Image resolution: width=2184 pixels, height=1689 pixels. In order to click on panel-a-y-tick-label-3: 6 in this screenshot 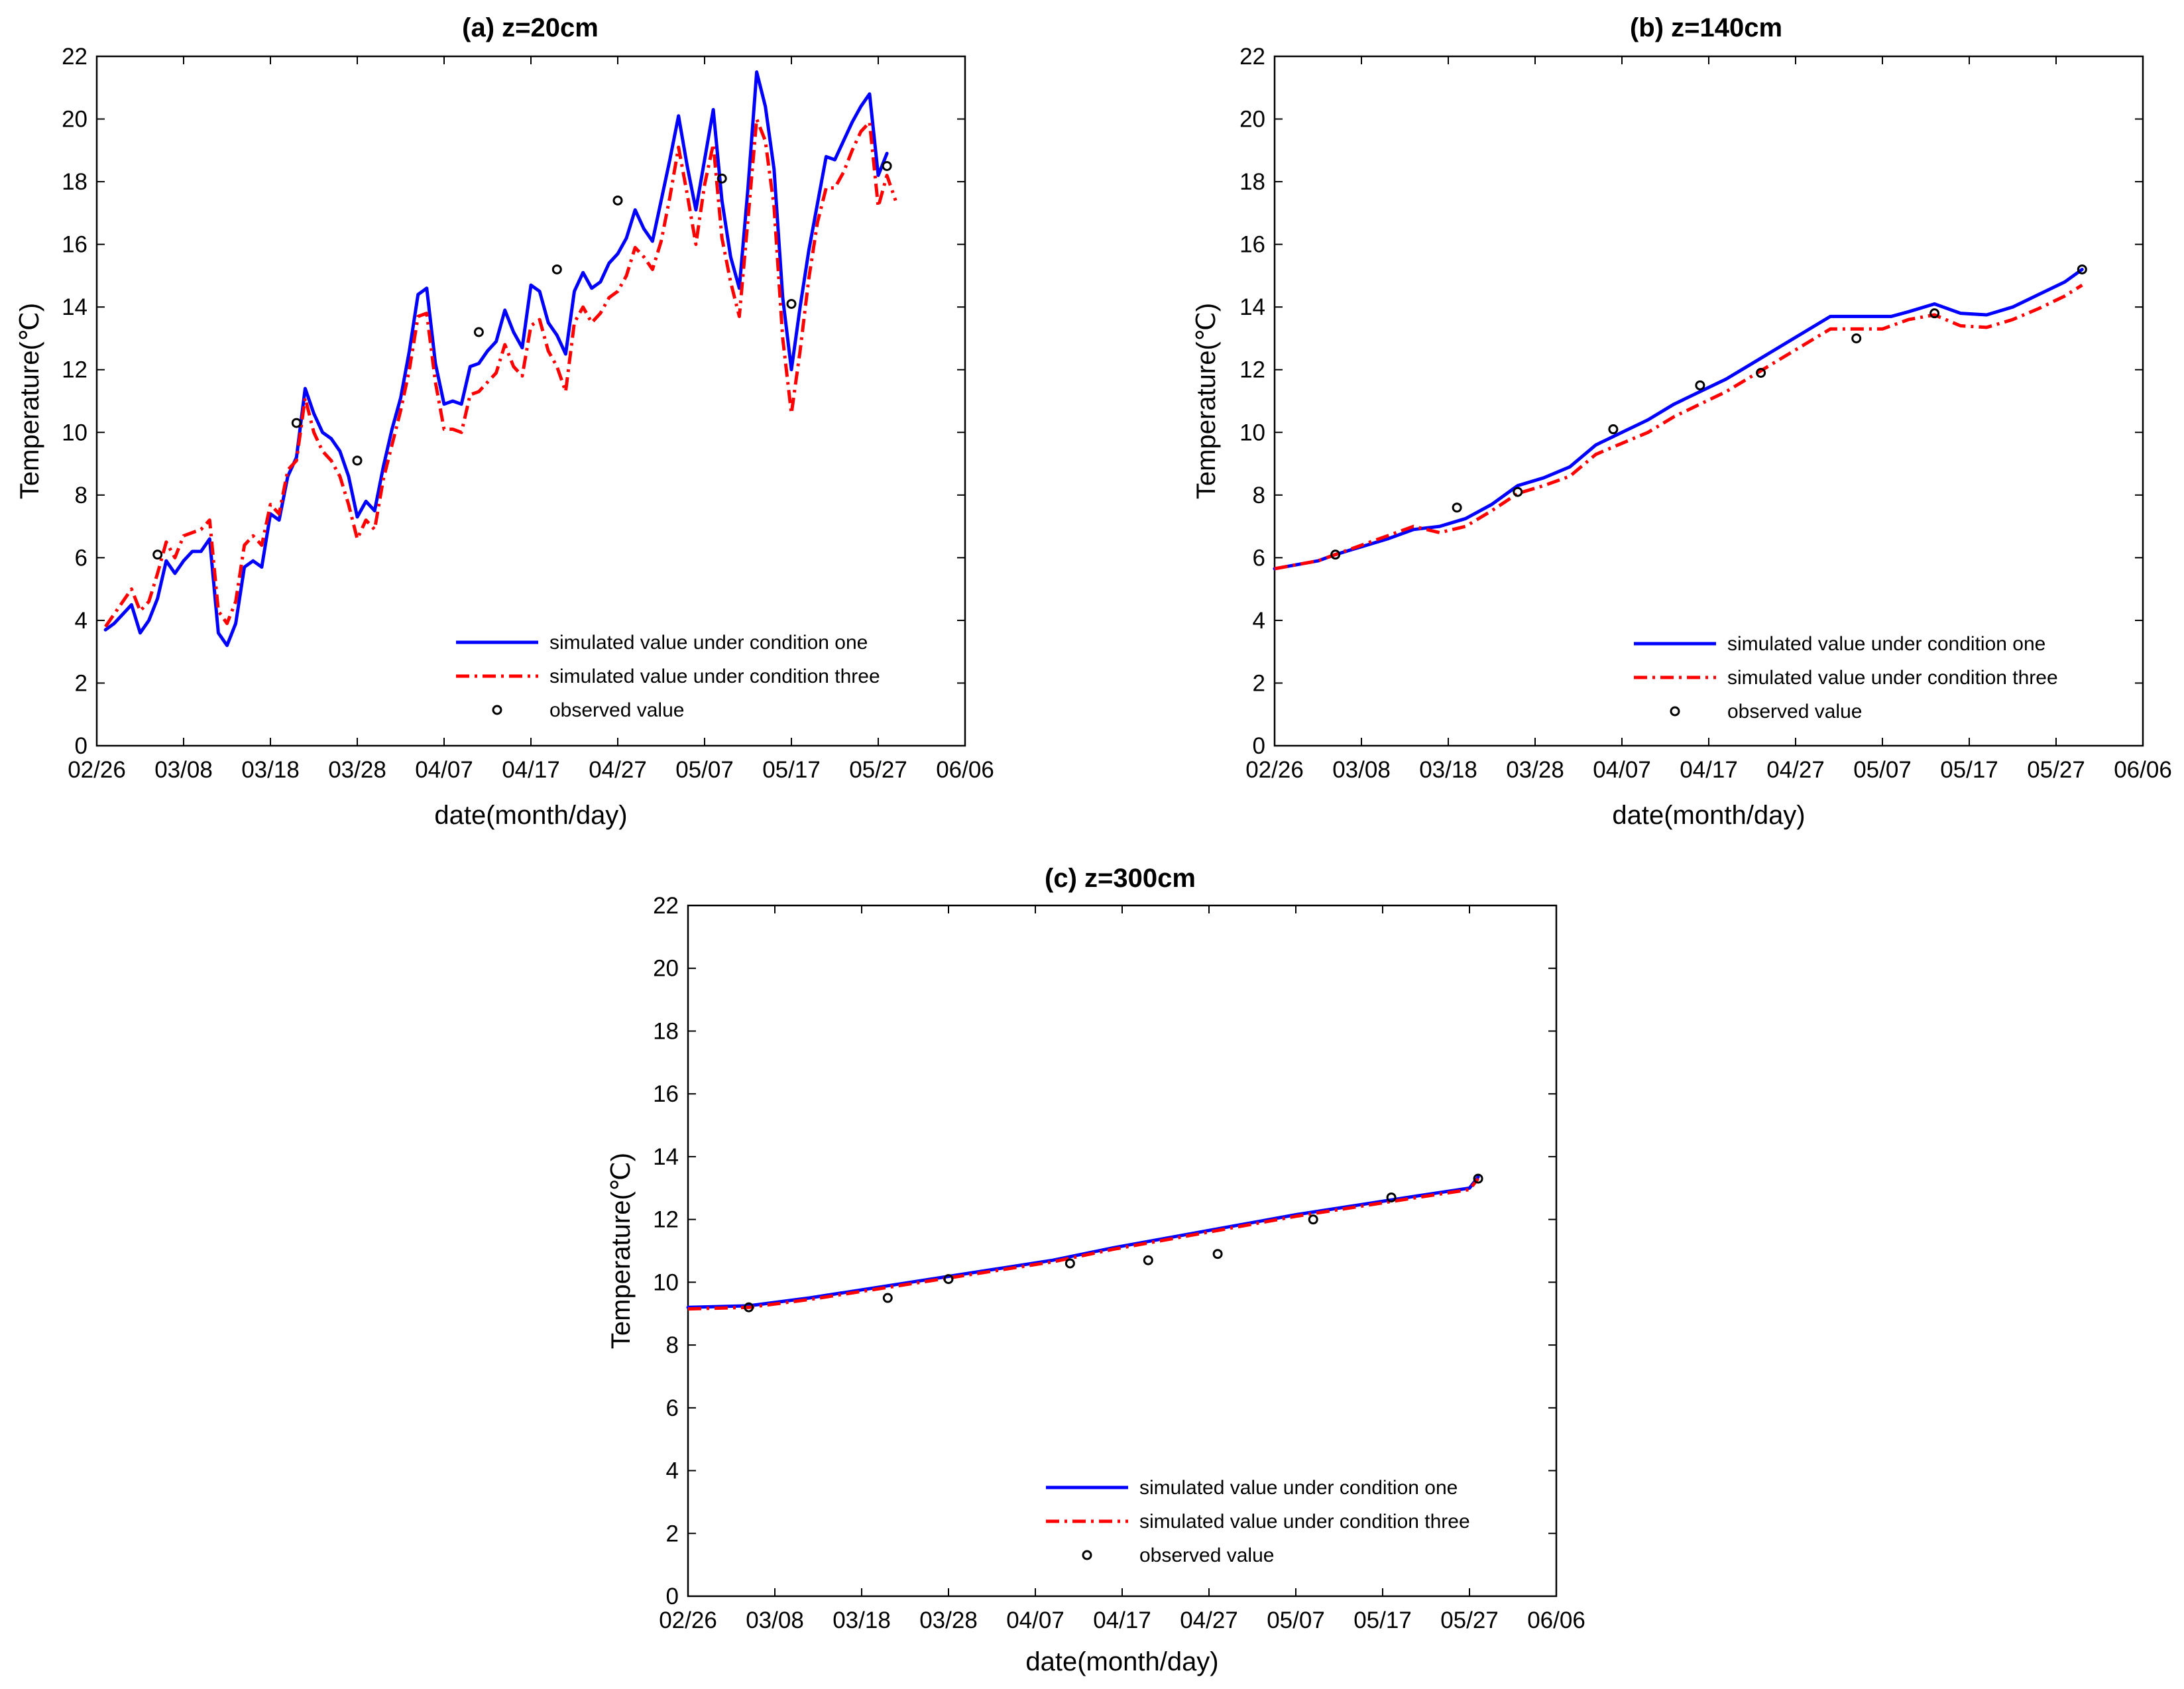, I will do `click(81, 558)`.